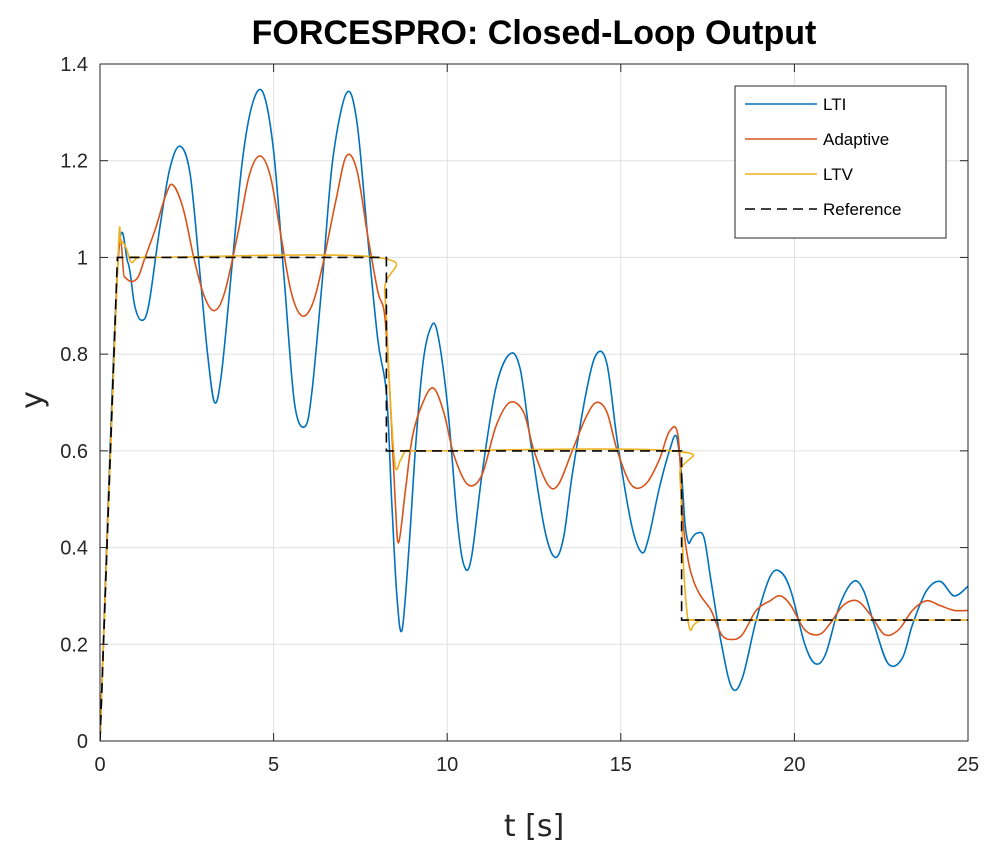  I want to click on y-tick-label: 1.2, so click(74, 162).